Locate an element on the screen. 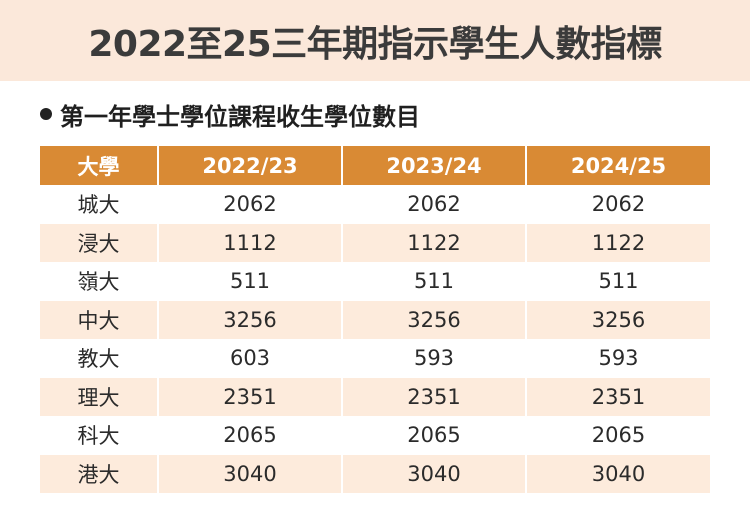 The image size is (750, 506). university-cell: 嶺大 is located at coordinates (99, 281).